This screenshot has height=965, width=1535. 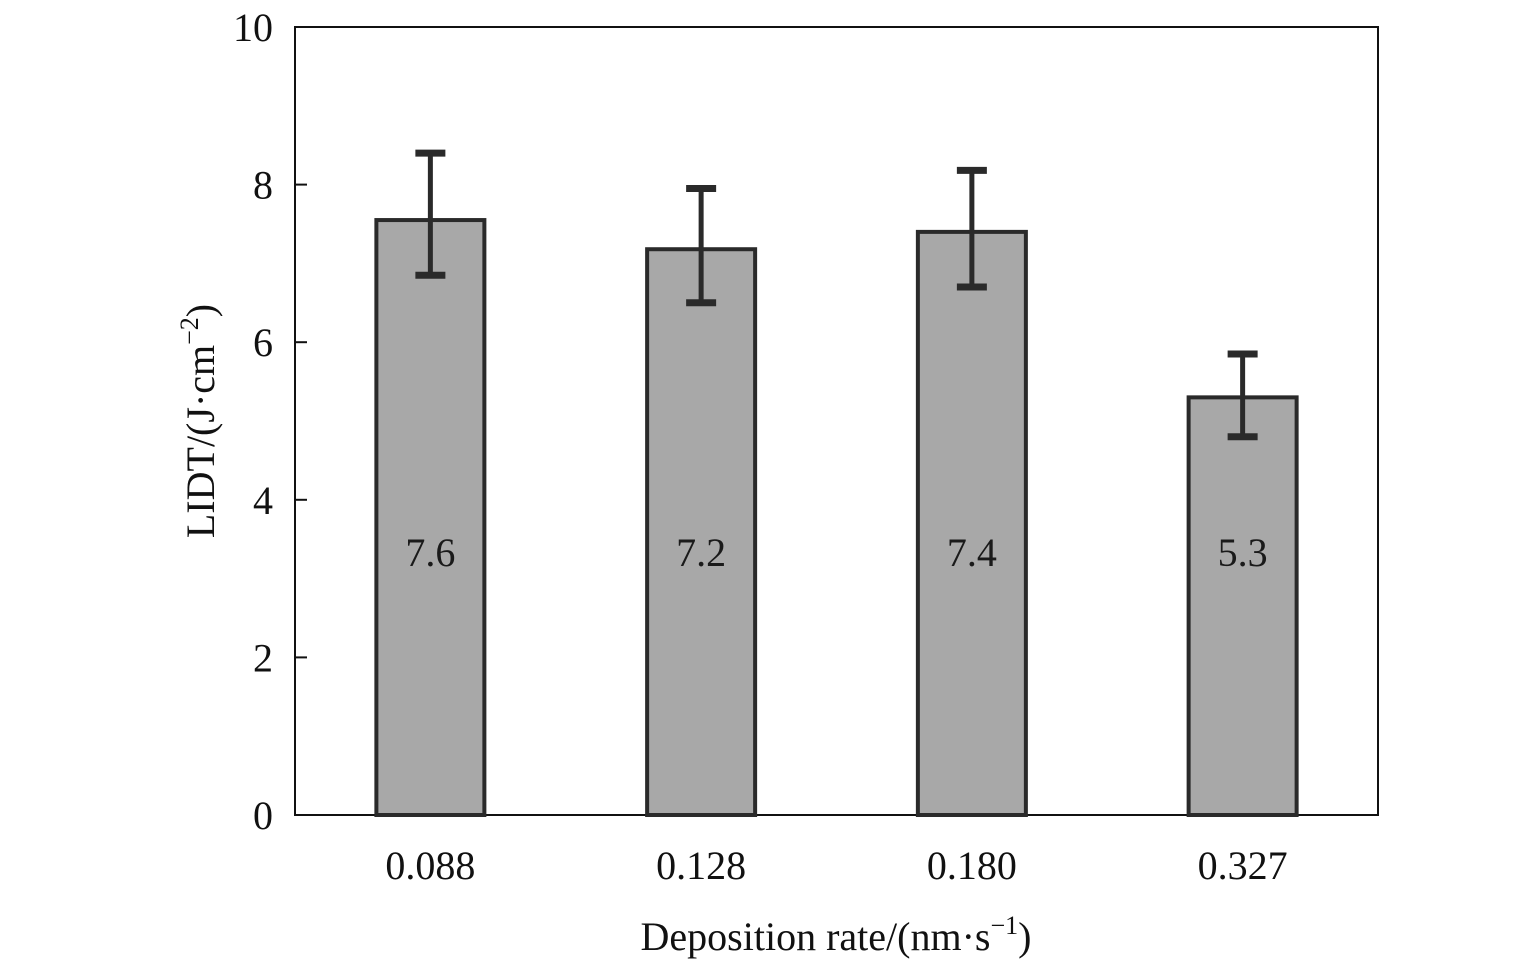 What do you see at coordinates (701, 552) in the screenshot?
I see `data-label: 7.2` at bounding box center [701, 552].